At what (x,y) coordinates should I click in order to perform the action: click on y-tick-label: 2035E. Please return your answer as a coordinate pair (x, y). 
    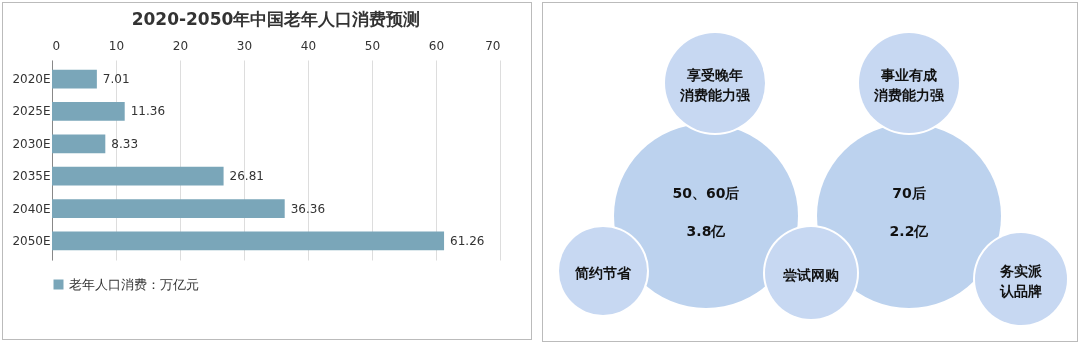
    Looking at the image, I should click on (31, 176).